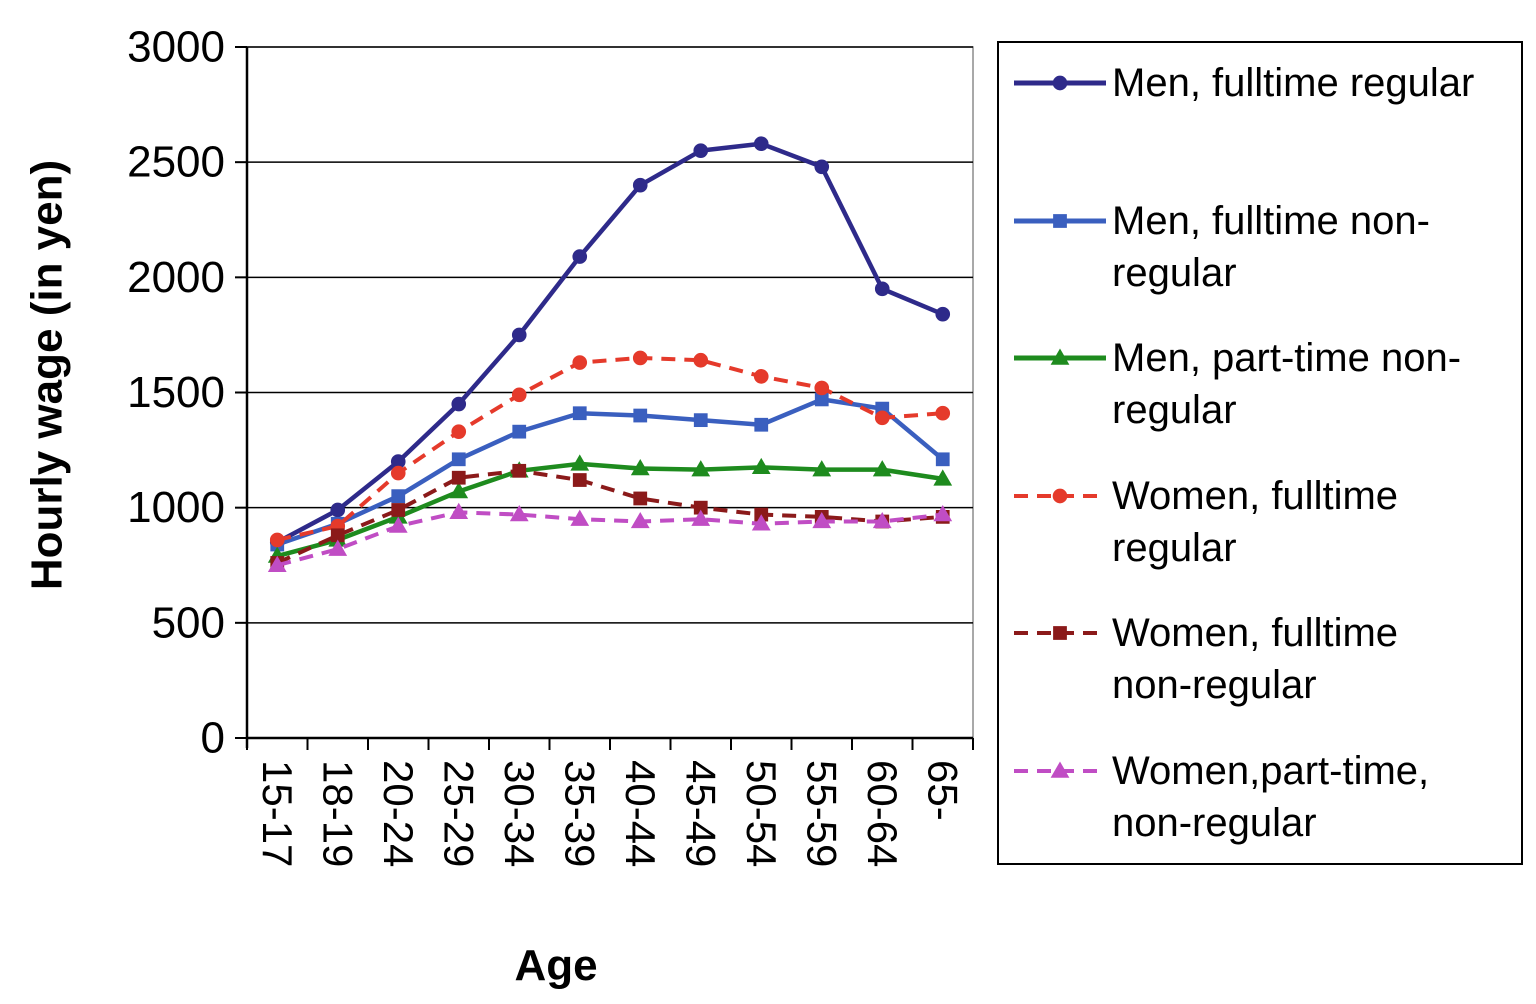 The height and width of the screenshot is (1004, 1536). Describe the element at coordinates (1270, 771) in the screenshot. I see `legend-label: Women,part-time,` at that location.